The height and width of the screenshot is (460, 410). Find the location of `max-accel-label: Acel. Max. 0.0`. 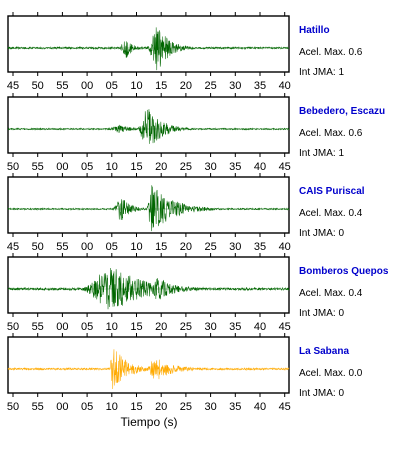

max-accel-label: Acel. Max. 0.0 is located at coordinates (331, 373).